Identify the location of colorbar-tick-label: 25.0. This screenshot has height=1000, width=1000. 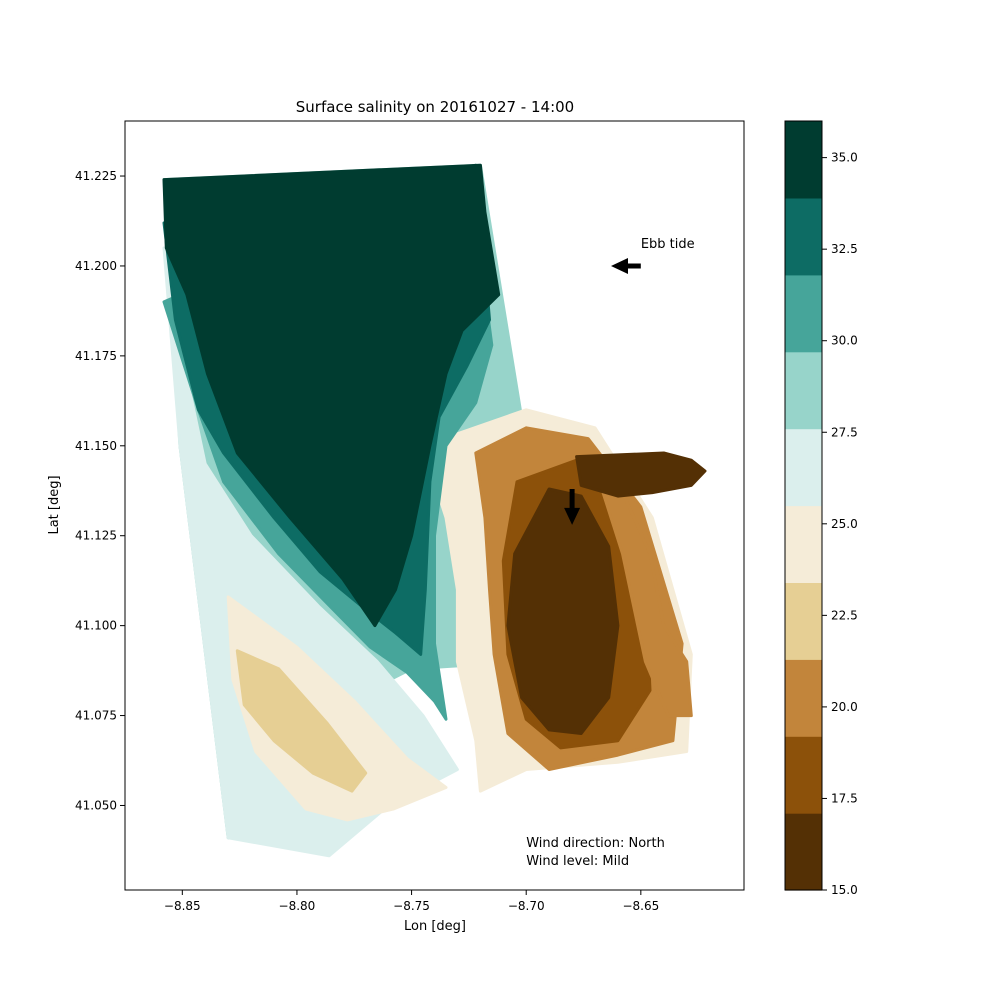
(844, 524).